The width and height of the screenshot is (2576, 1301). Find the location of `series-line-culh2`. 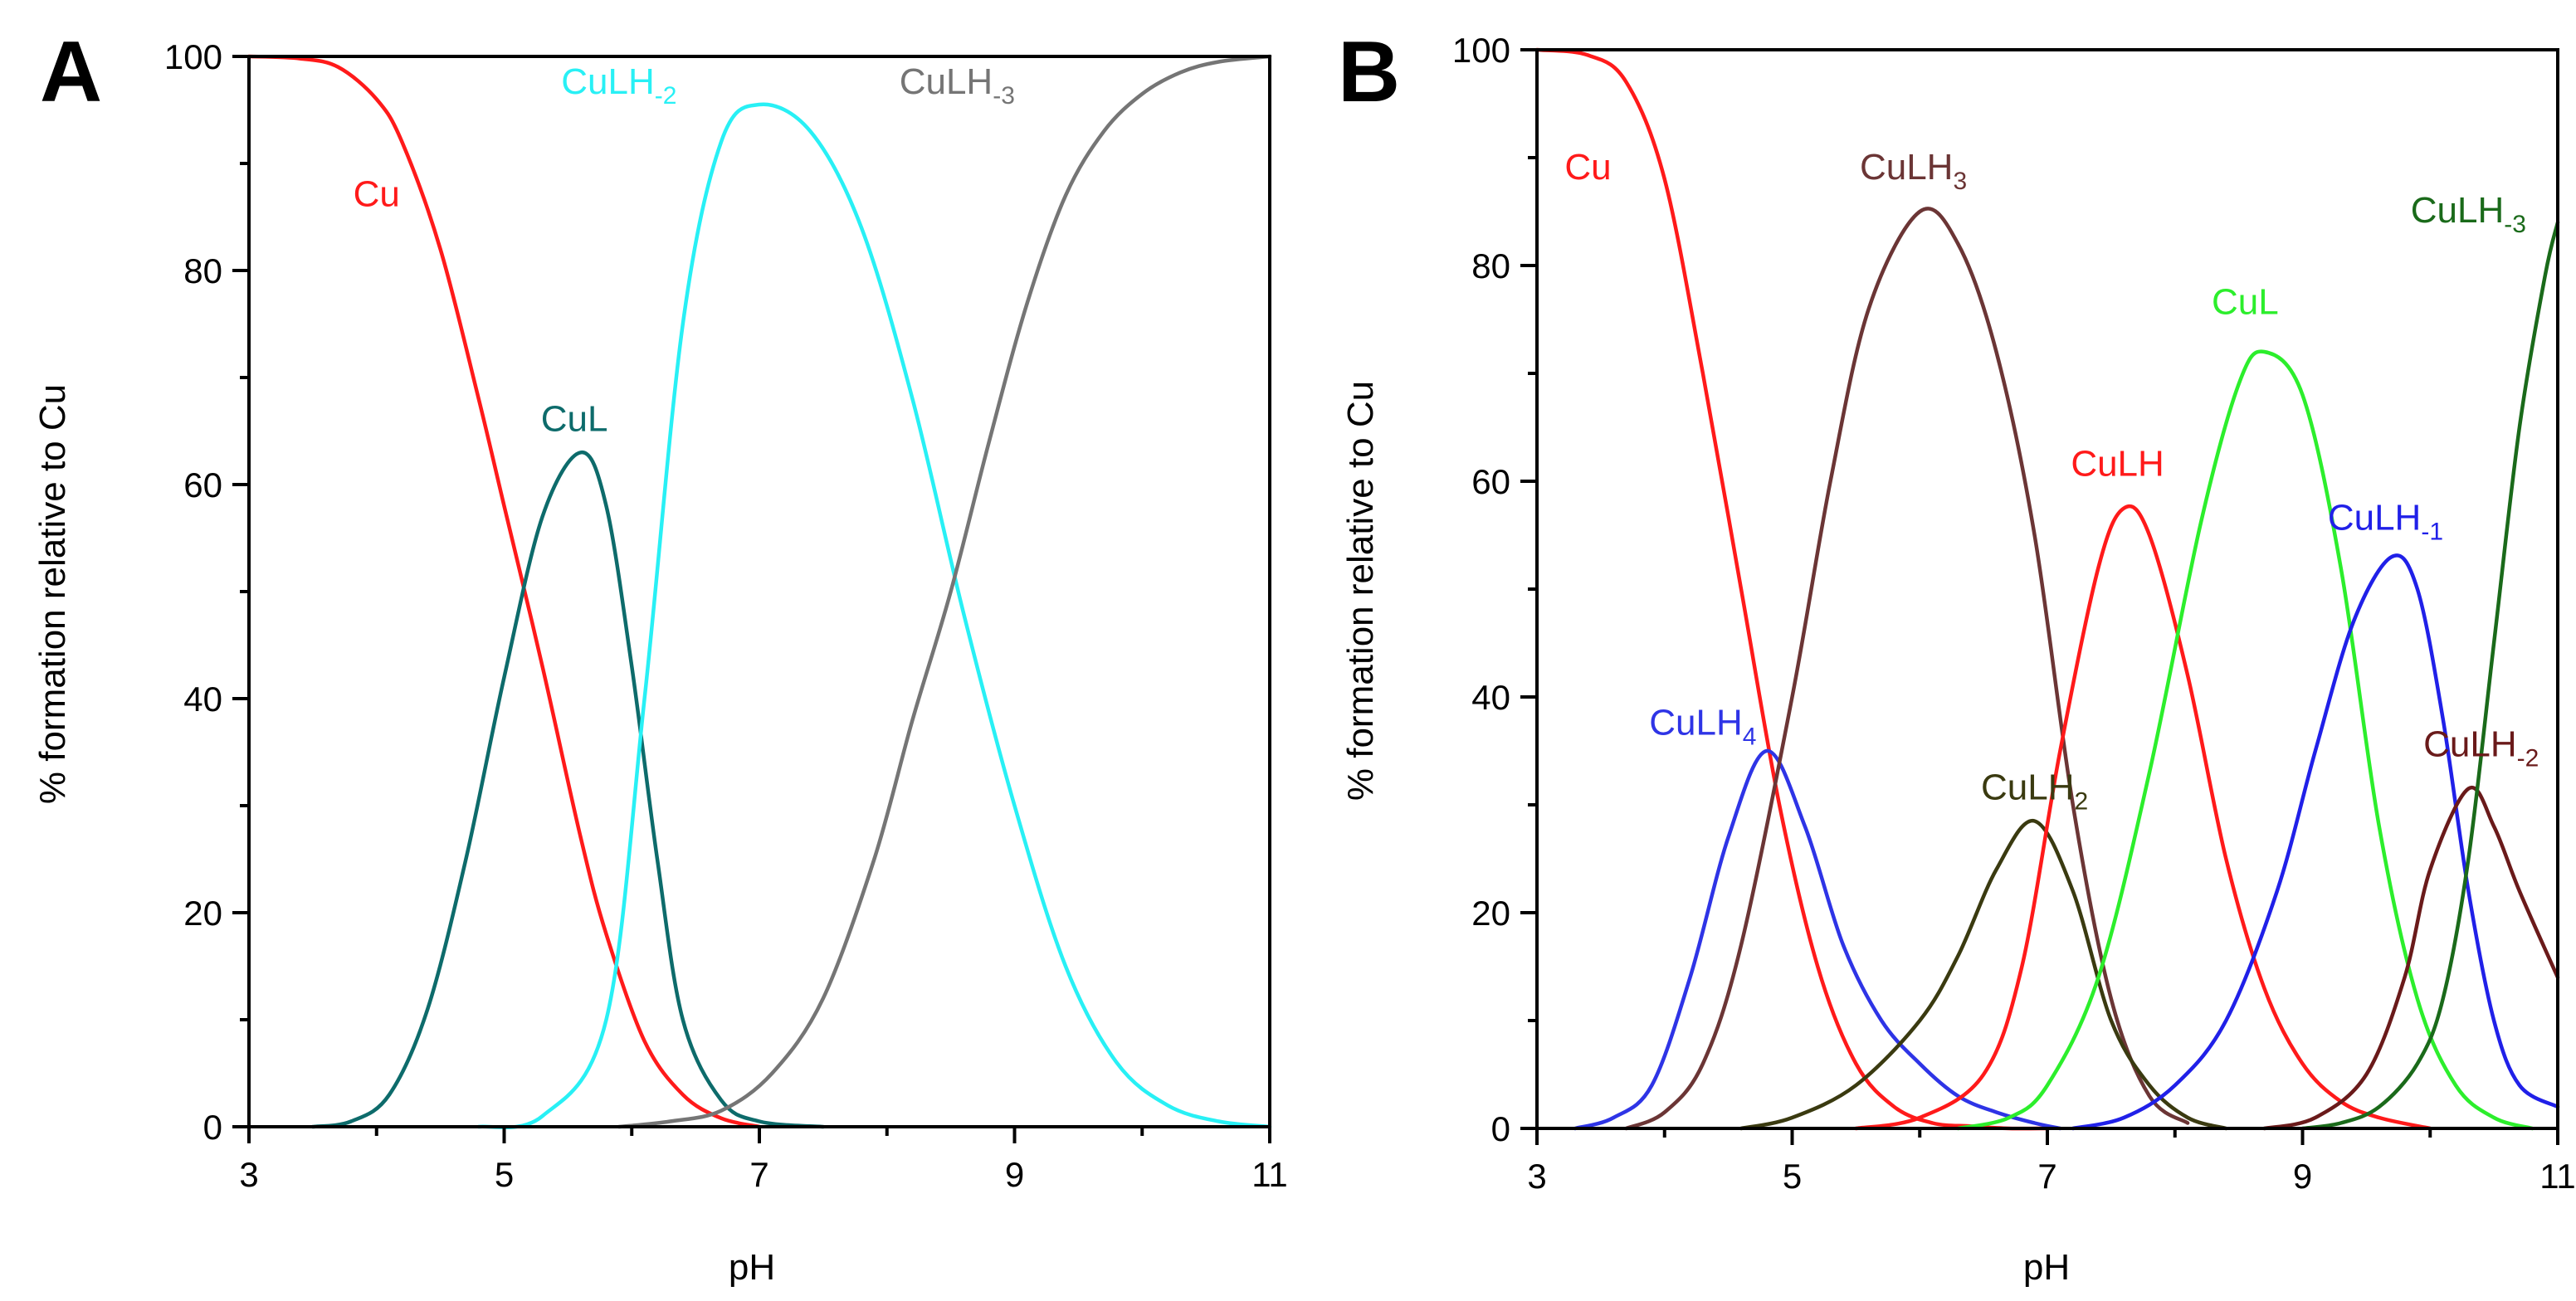

series-line-culh2 is located at coordinates (1984, 975).